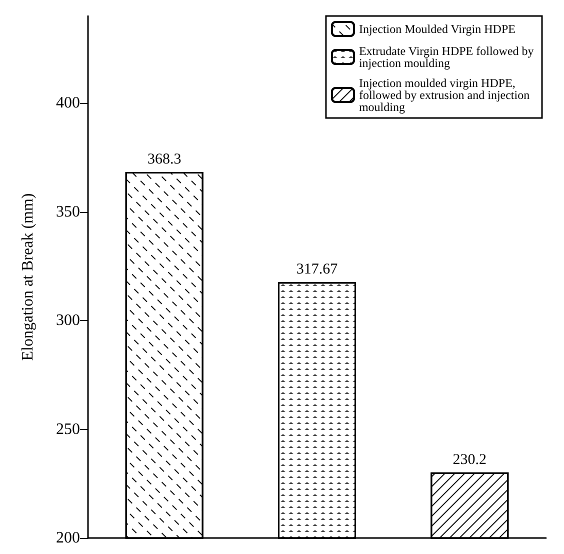 The image size is (564, 554). I want to click on data-label: 230.2, so click(469, 460).